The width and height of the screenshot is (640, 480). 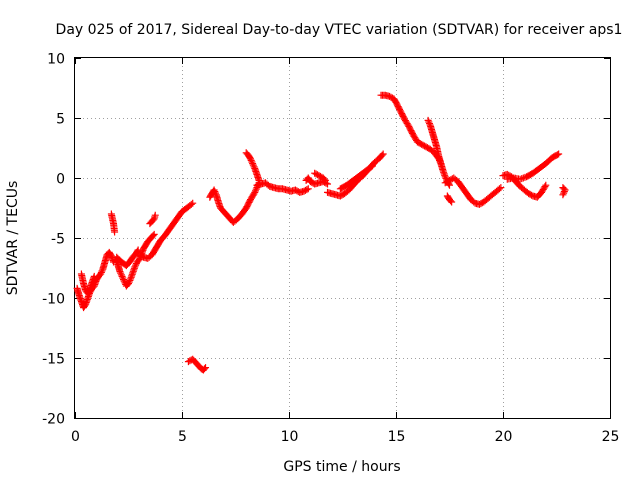 I want to click on x-tick-label: 15, so click(x=397, y=437).